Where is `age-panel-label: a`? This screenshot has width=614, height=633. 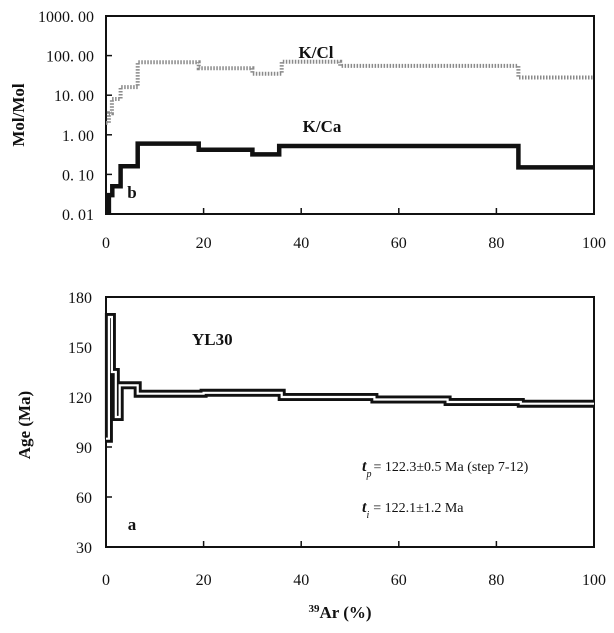 age-panel-label: a is located at coordinates (132, 524).